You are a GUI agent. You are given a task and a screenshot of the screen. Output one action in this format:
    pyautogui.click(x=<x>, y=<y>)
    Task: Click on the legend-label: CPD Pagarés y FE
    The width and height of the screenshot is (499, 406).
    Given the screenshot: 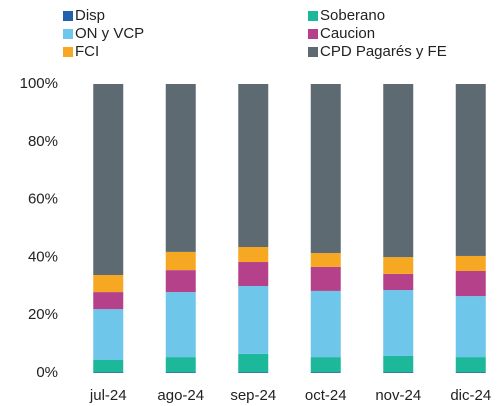 What is the action you would take?
    pyautogui.click(x=383, y=51)
    